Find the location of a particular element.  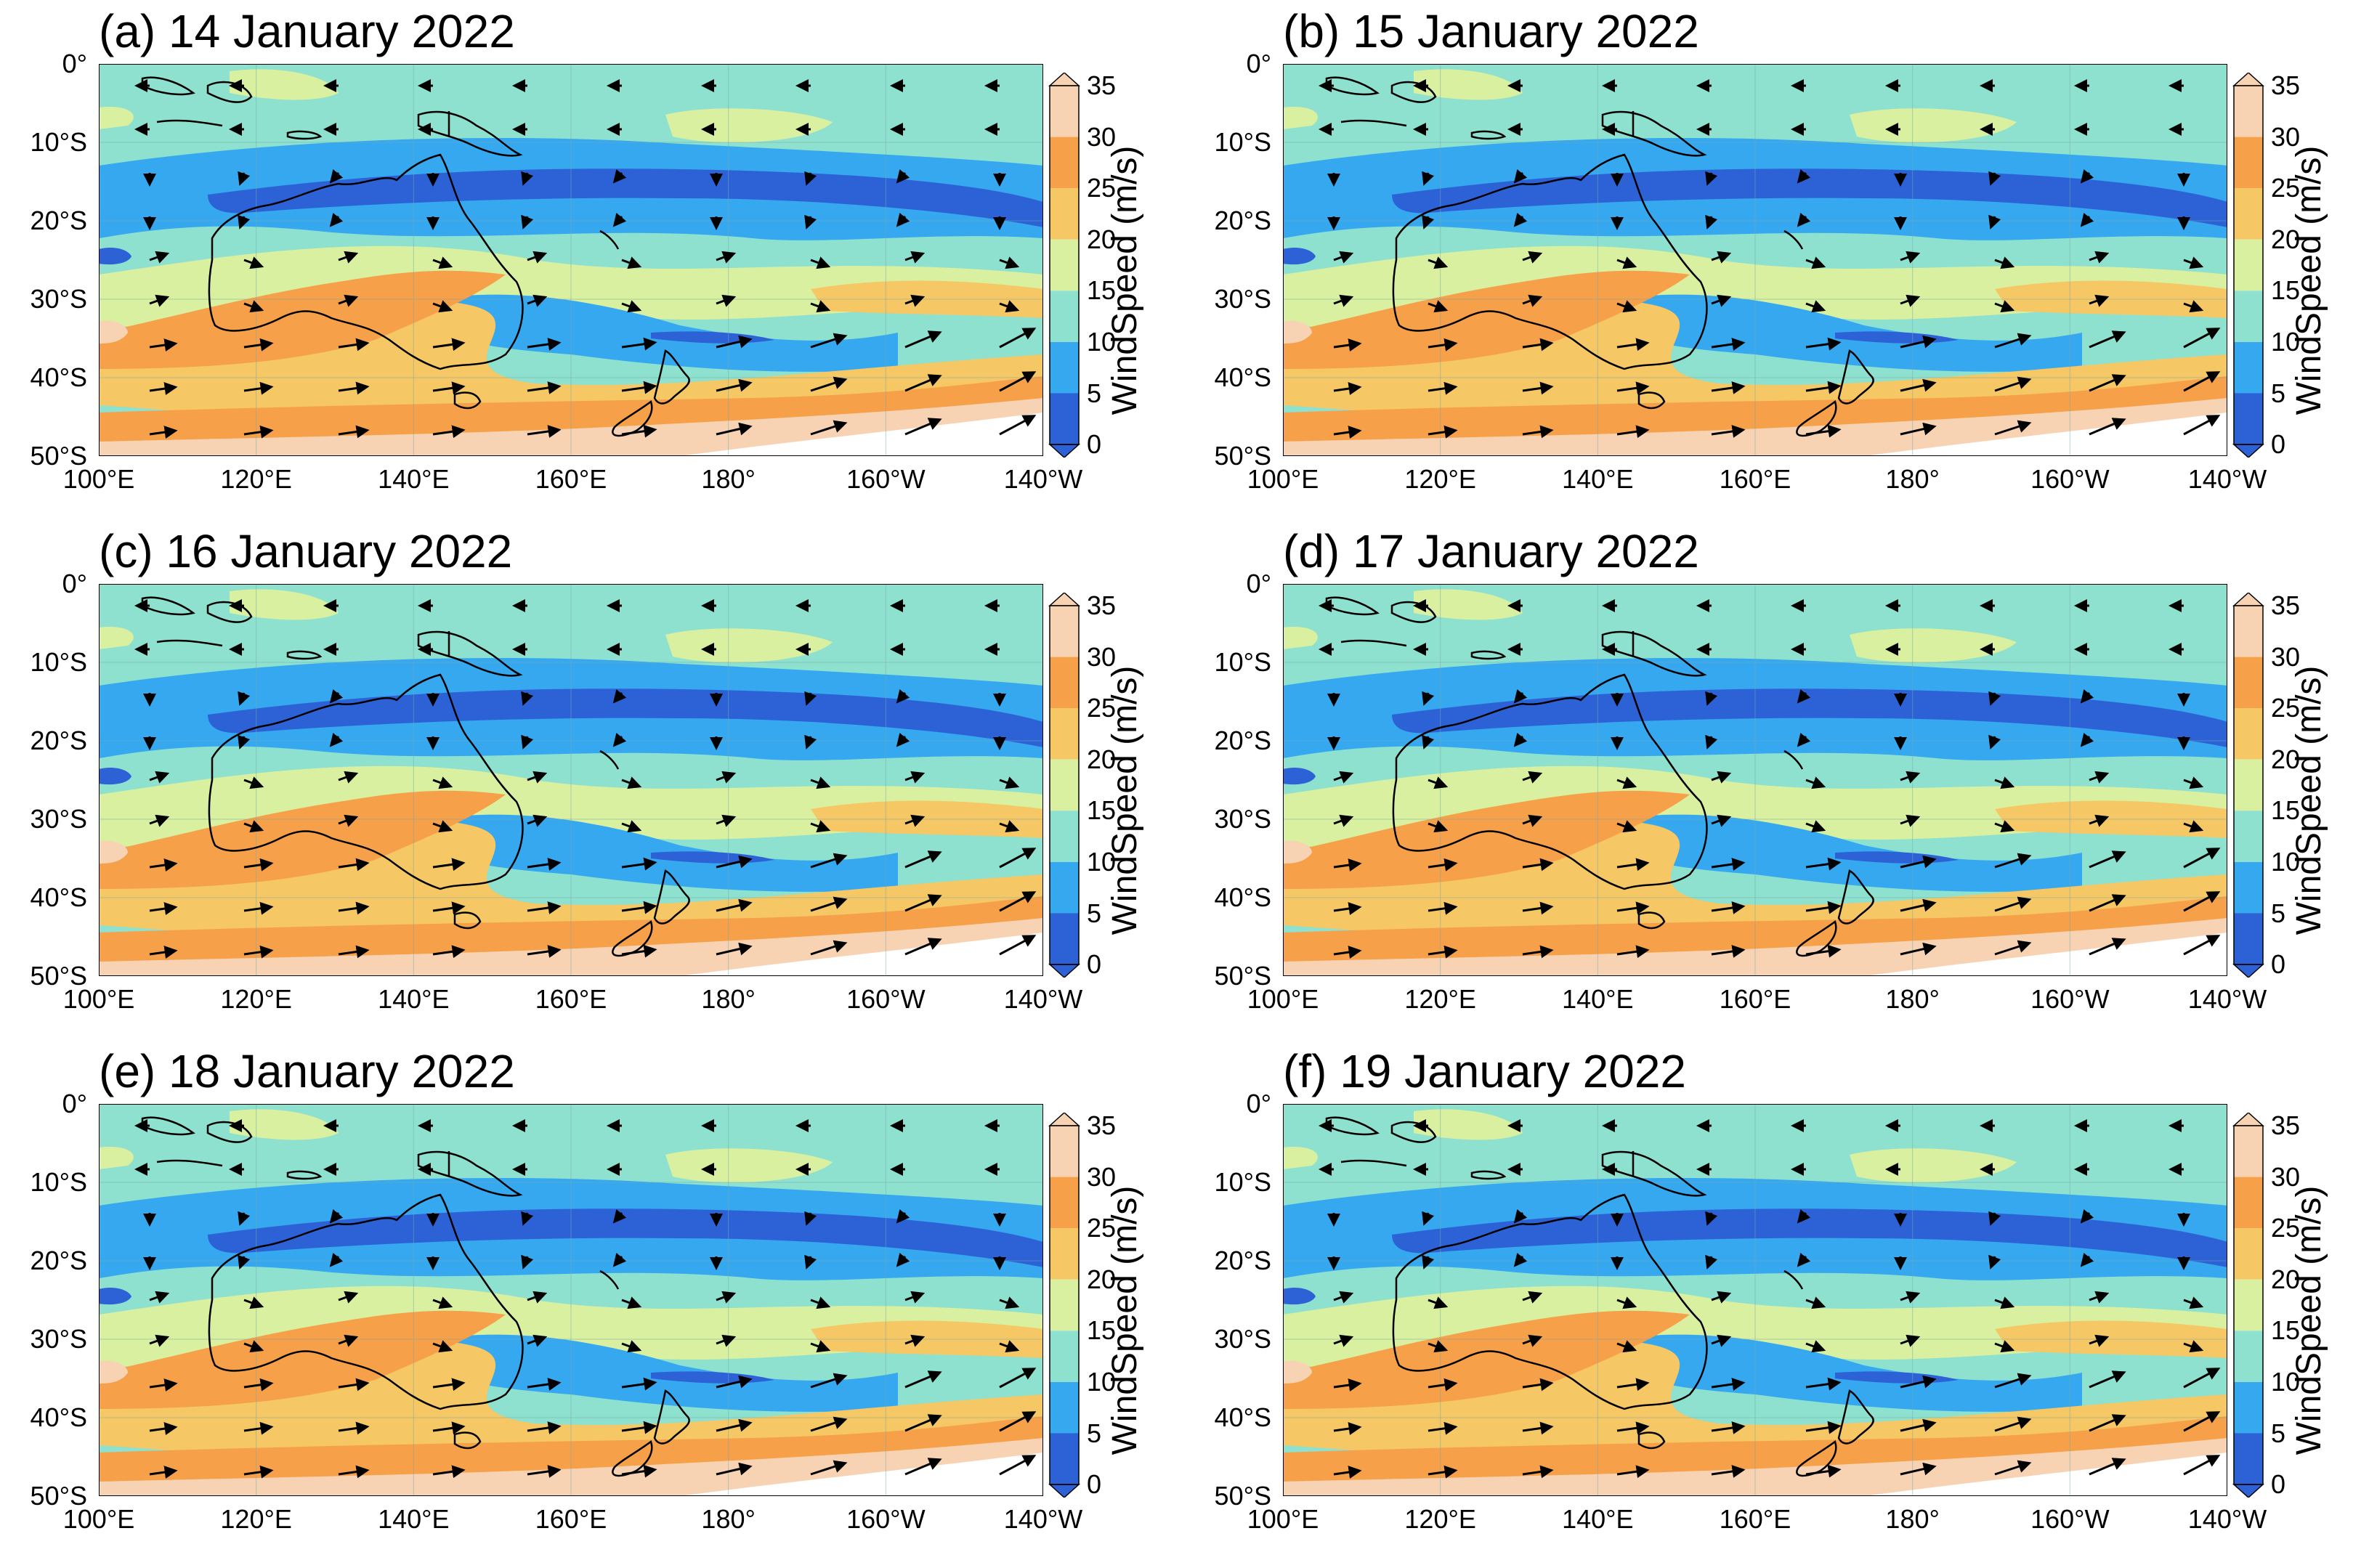

panel-title: (a) 14 January 2022 is located at coordinates (307, 31).